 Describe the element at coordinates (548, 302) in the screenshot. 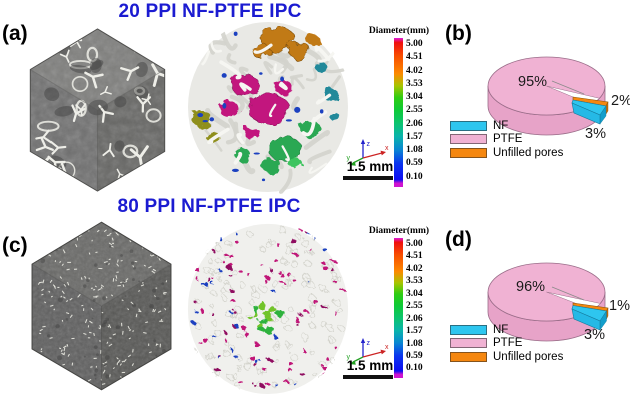

I see `pie-chart-80ppi` at that location.